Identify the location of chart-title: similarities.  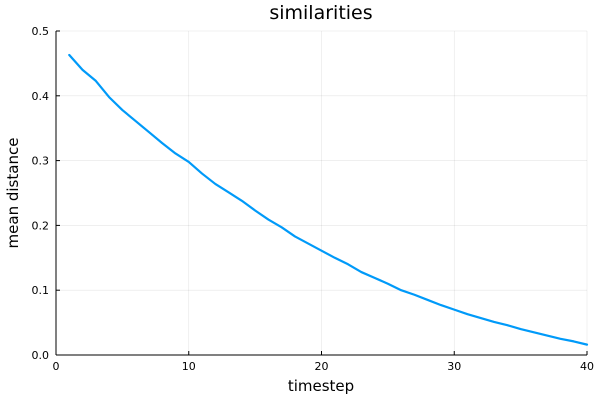
(320, 13).